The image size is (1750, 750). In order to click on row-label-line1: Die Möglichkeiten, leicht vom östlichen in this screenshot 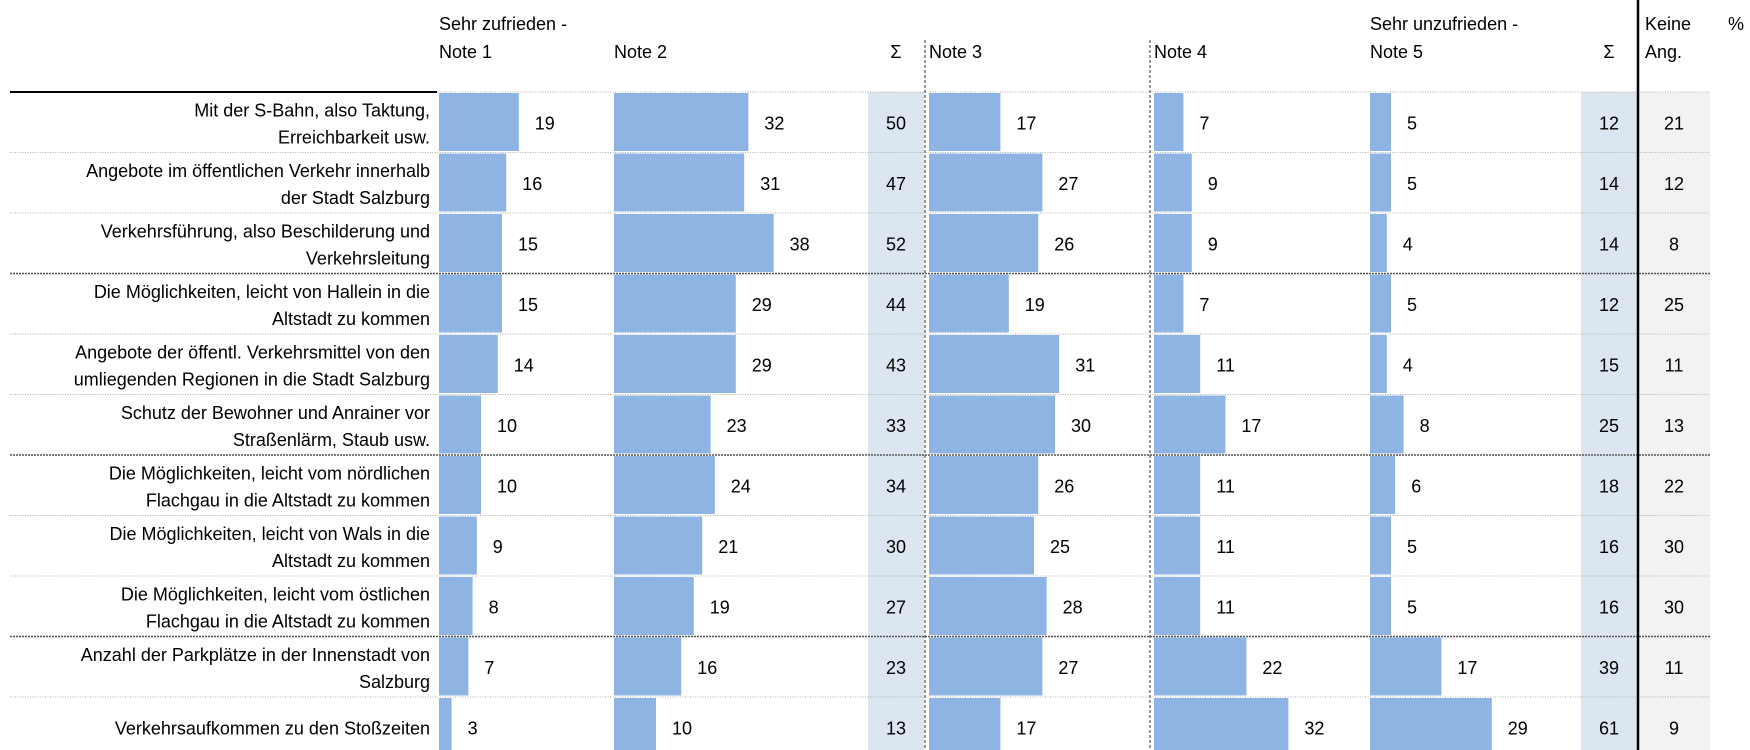, I will do `click(275, 594)`.